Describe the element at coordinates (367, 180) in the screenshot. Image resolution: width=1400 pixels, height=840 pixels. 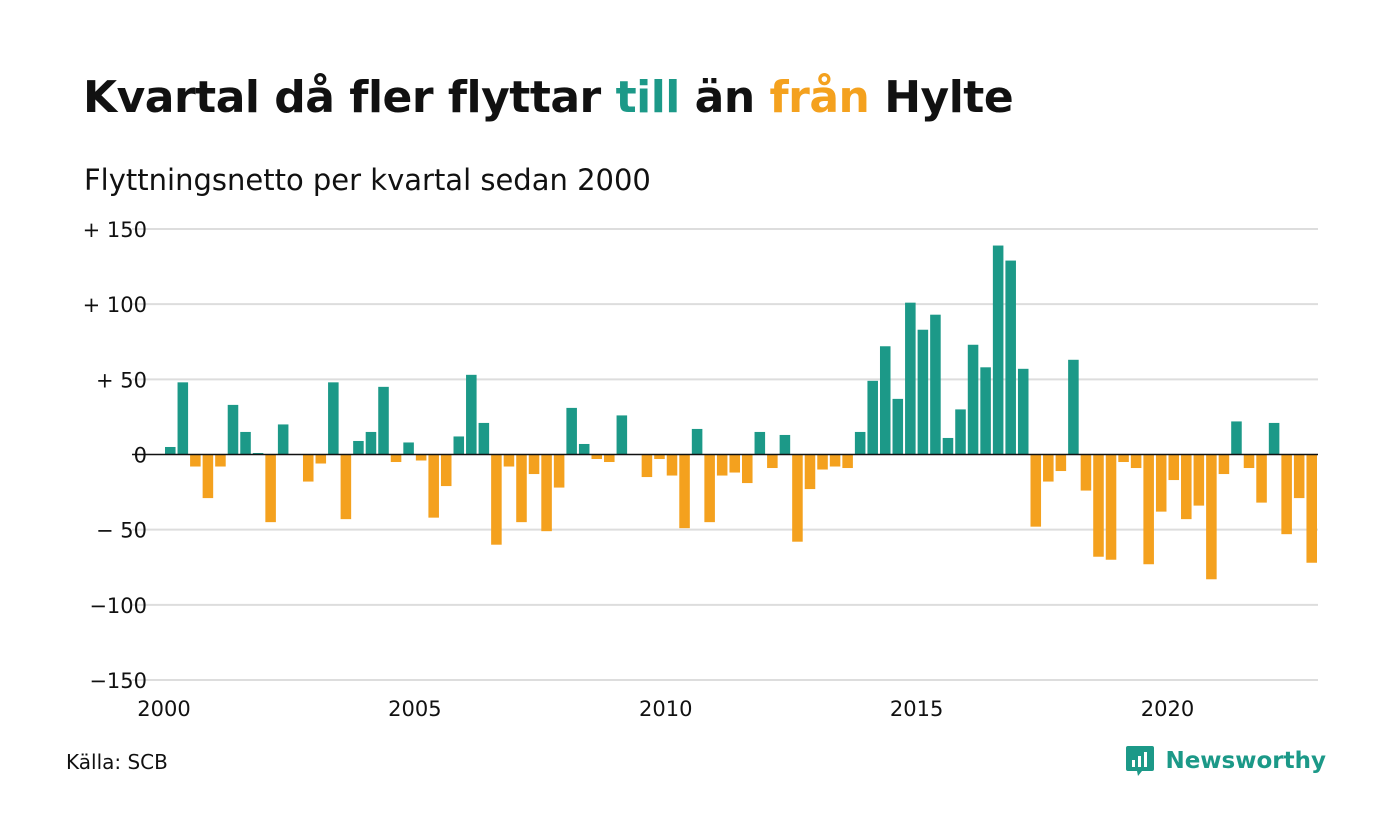
I see `chart-subtitle: Flyttningsnetto per kvartal sedan 2000` at that location.